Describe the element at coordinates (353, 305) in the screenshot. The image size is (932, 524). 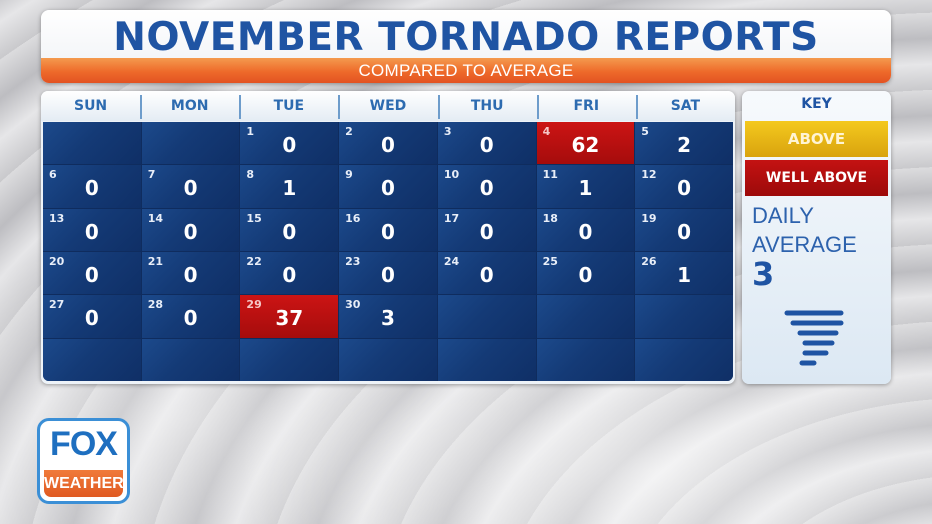
I see `day-number: 30` at that location.